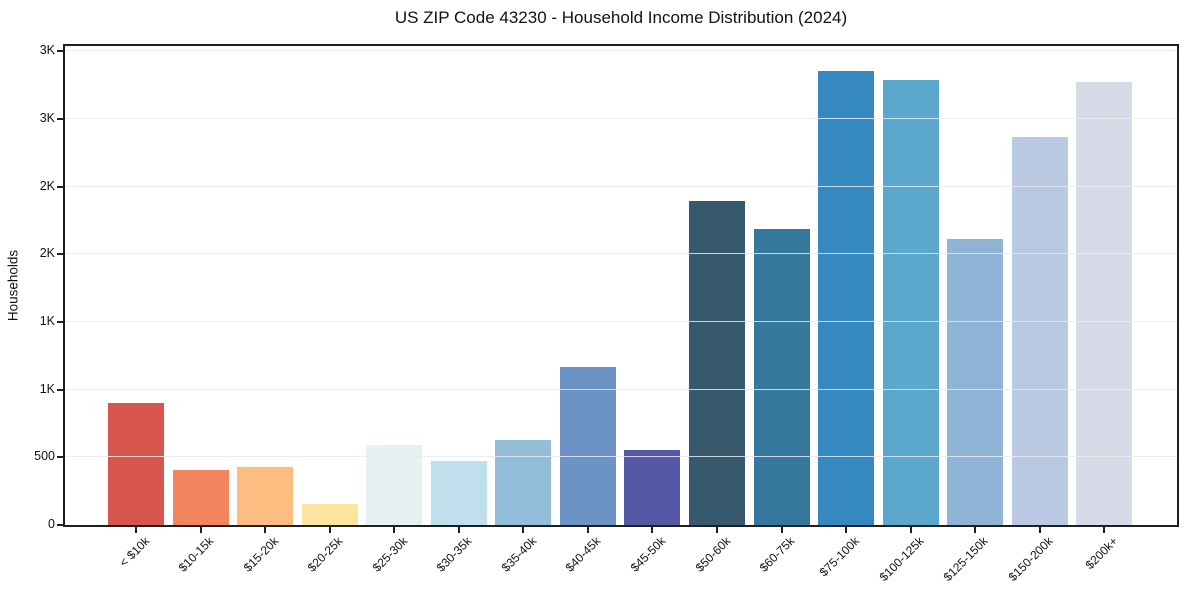 This screenshot has width=1189, height=590. Describe the element at coordinates (265, 495) in the screenshot. I see `bar-15-20k` at that location.